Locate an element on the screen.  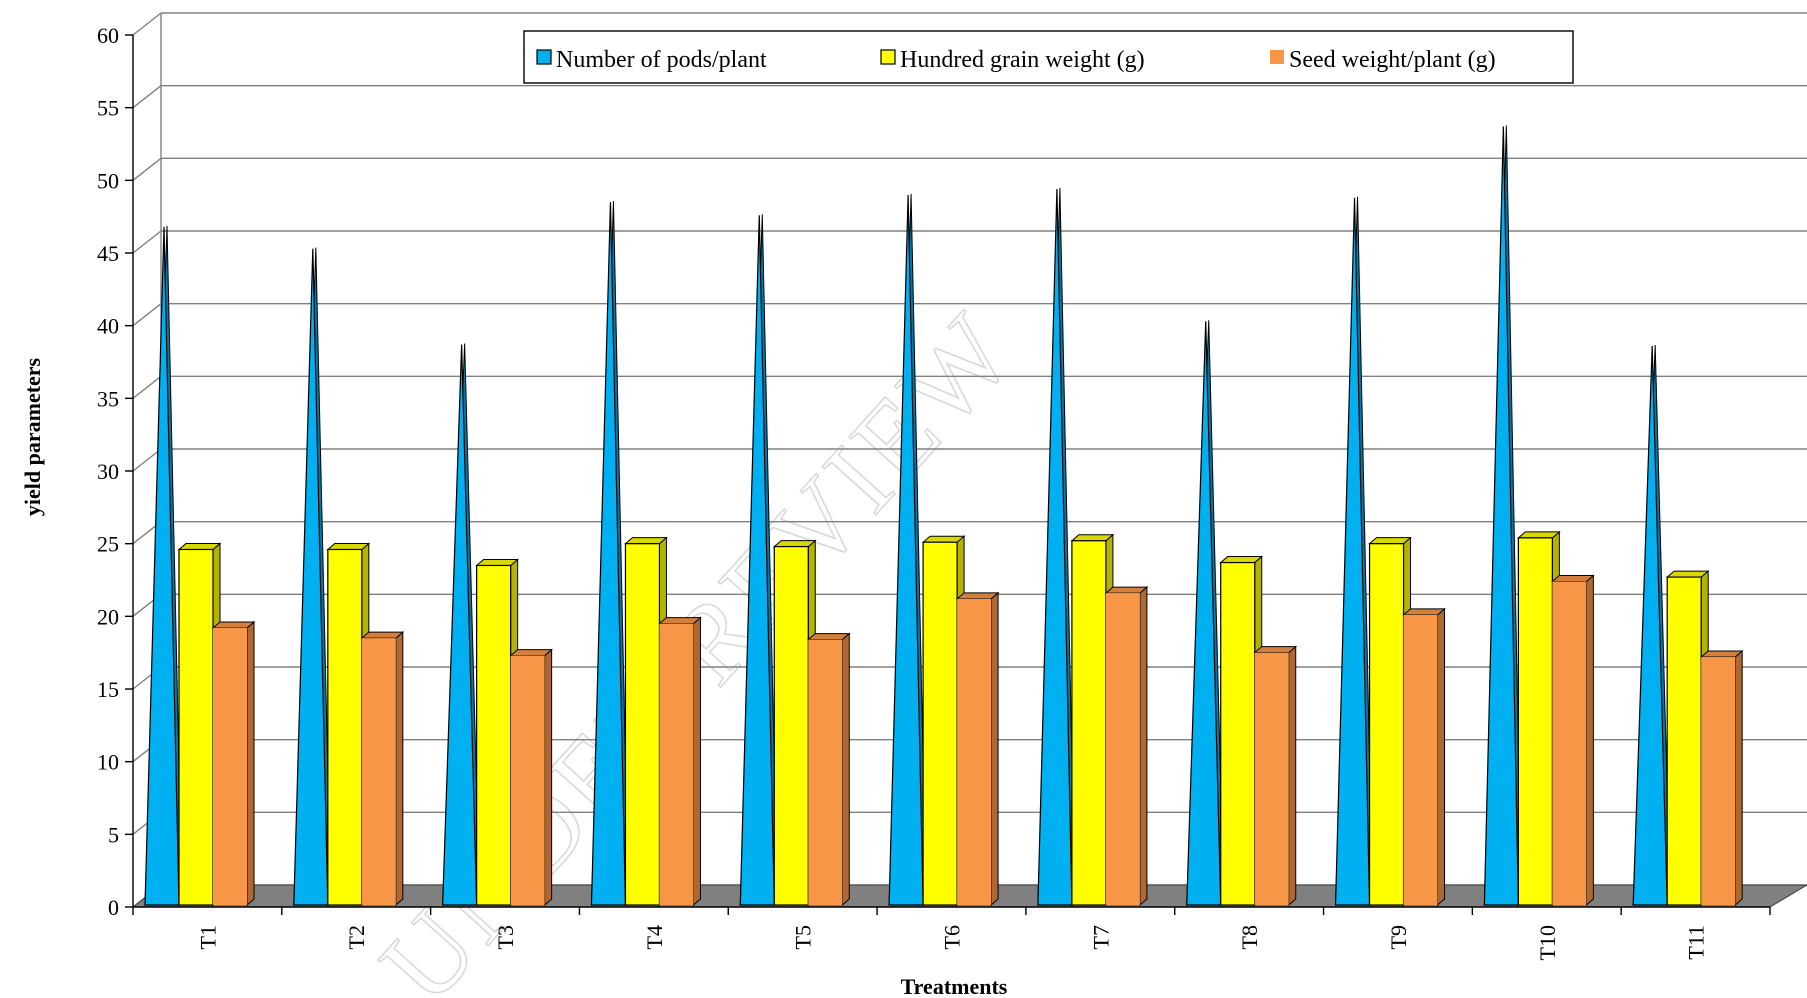
x-tick-label: T9 is located at coordinates (1398, 937).